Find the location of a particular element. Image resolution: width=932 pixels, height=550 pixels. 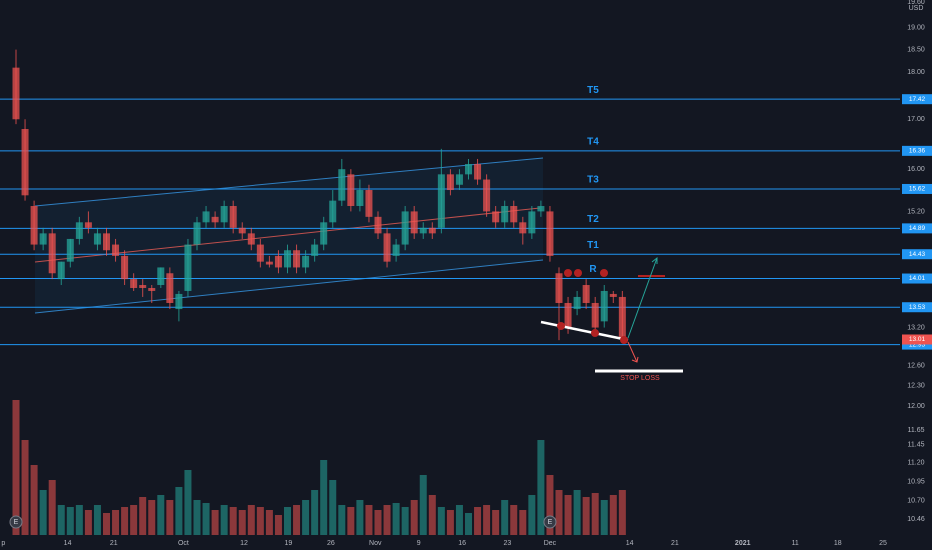

y-tick-label: 15.20 is located at coordinates (916, 211).